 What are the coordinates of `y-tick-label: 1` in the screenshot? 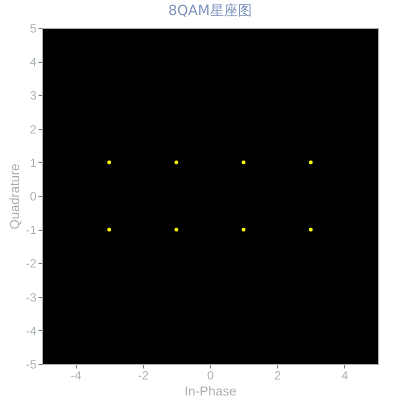 It's located at (33, 163).